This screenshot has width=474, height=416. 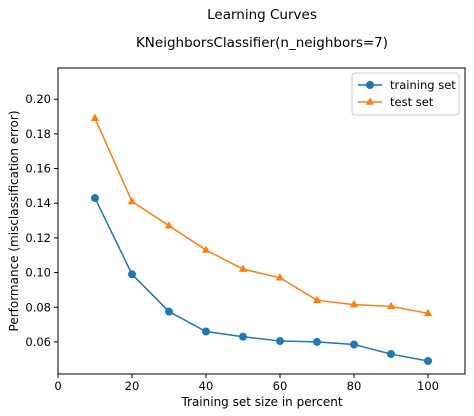 What do you see at coordinates (38, 273) in the screenshot?
I see `y-tick-label-2: 0.10` at bounding box center [38, 273].